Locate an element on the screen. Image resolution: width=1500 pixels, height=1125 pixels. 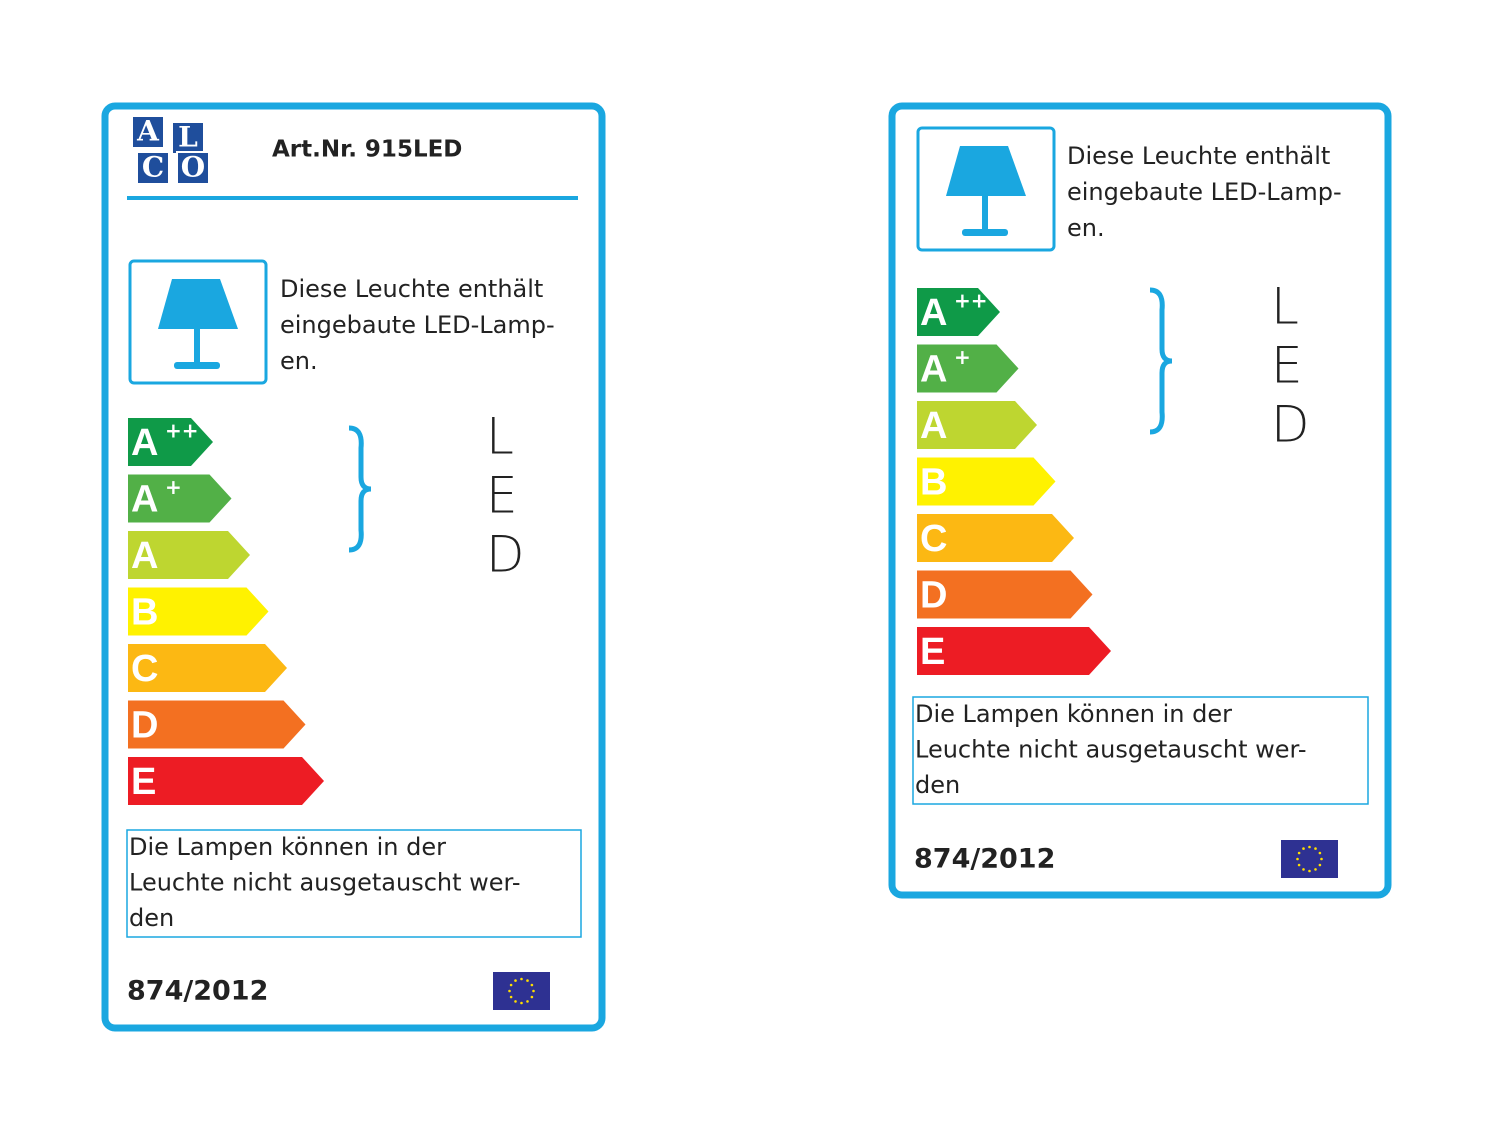
logo-letter: O is located at coordinates (193, 167).